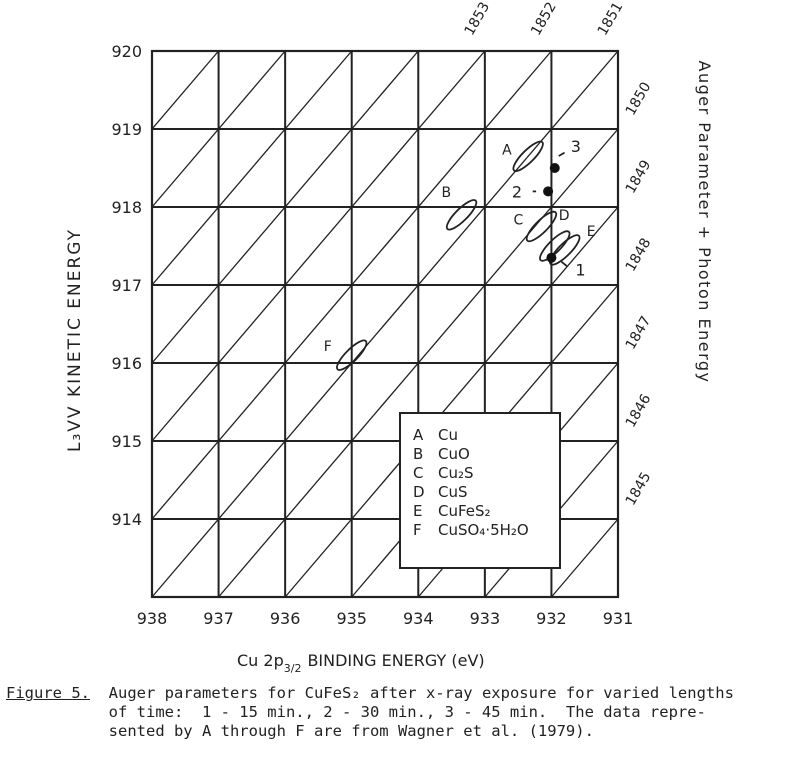 The width and height of the screenshot is (800, 761). Describe the element at coordinates (448, 435) in the screenshot. I see `legend-label: Cu` at that location.